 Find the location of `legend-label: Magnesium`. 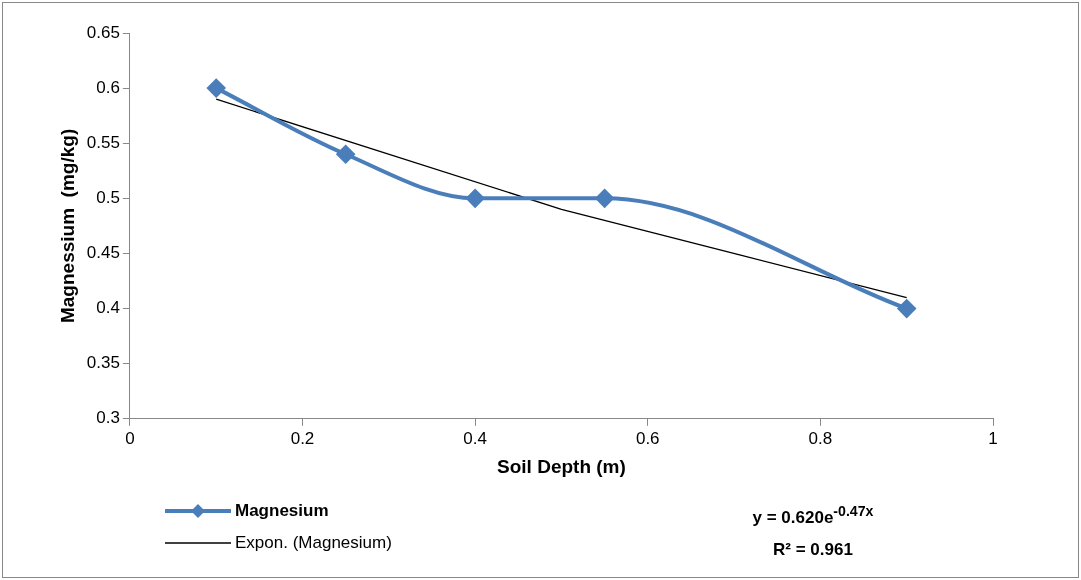

legend-label: Magnesium is located at coordinates (282, 511).